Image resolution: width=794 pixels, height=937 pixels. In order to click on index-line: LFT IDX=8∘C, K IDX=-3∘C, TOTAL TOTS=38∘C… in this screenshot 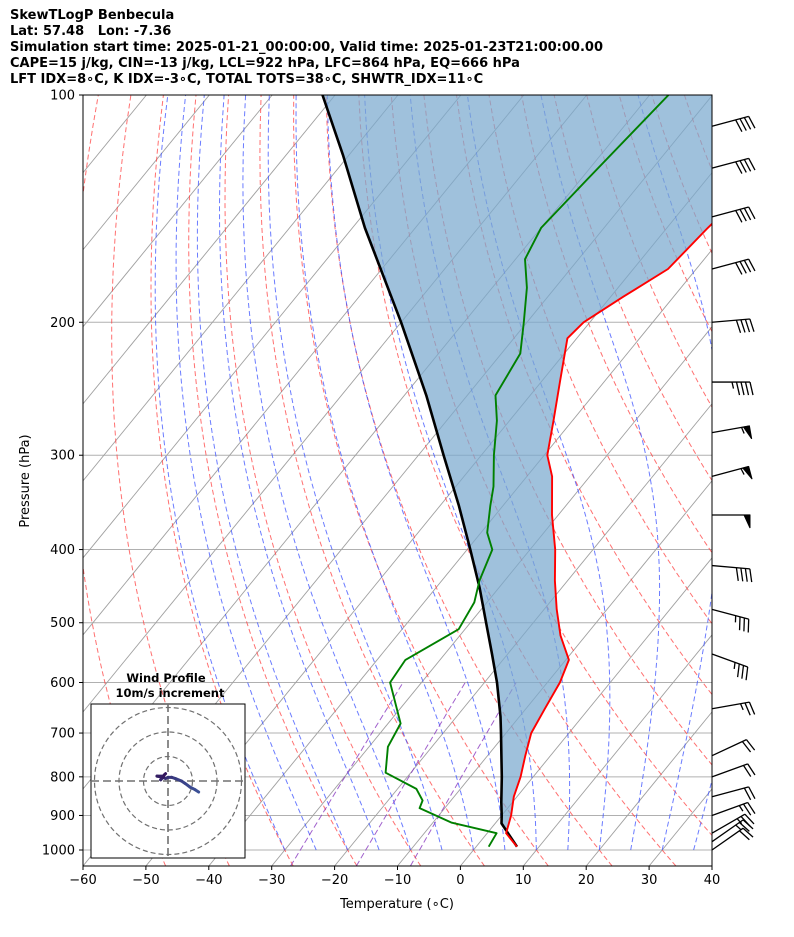, I will do `click(247, 79)`.